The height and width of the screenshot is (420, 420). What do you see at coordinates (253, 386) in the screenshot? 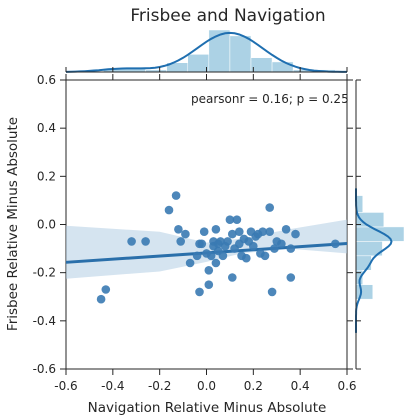
I see `x-tick-label: 0.2` at bounding box center [253, 386].